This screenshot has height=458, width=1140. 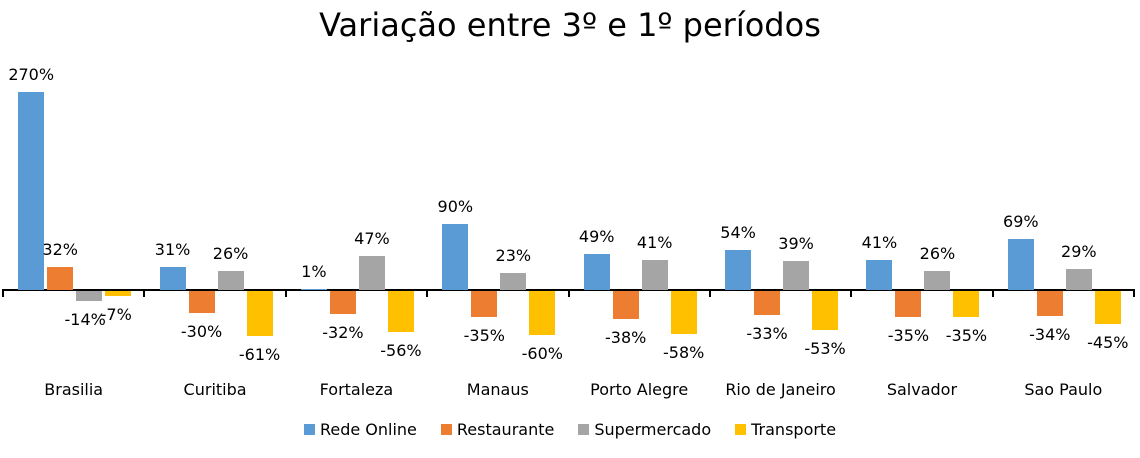 What do you see at coordinates (401, 351) in the screenshot?
I see `data-label: -56%` at bounding box center [401, 351].